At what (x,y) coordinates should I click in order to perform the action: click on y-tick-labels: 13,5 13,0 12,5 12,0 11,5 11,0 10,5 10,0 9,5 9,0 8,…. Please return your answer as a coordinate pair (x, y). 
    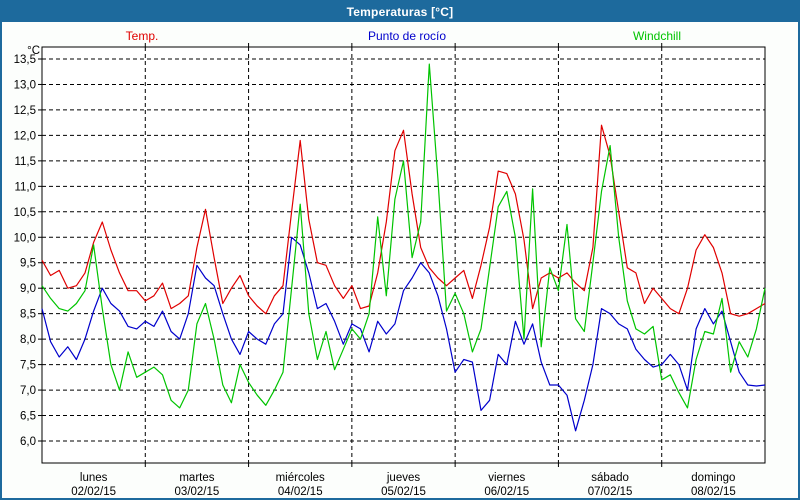
    Looking at the image, I should click on (25, 251).